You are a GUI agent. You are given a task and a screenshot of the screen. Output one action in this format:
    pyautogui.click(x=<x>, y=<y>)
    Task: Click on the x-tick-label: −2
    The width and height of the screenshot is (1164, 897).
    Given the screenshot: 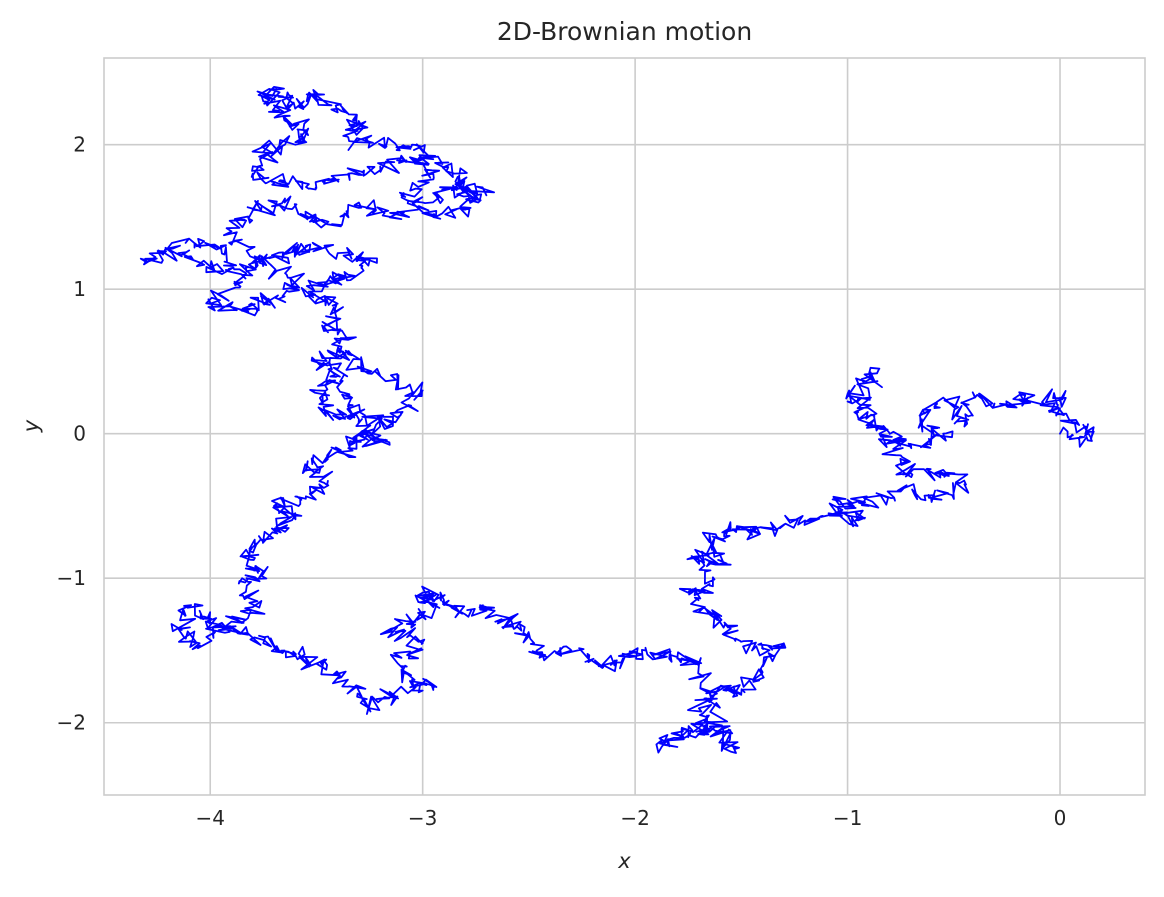 What is the action you would take?
    pyautogui.click(x=634, y=818)
    